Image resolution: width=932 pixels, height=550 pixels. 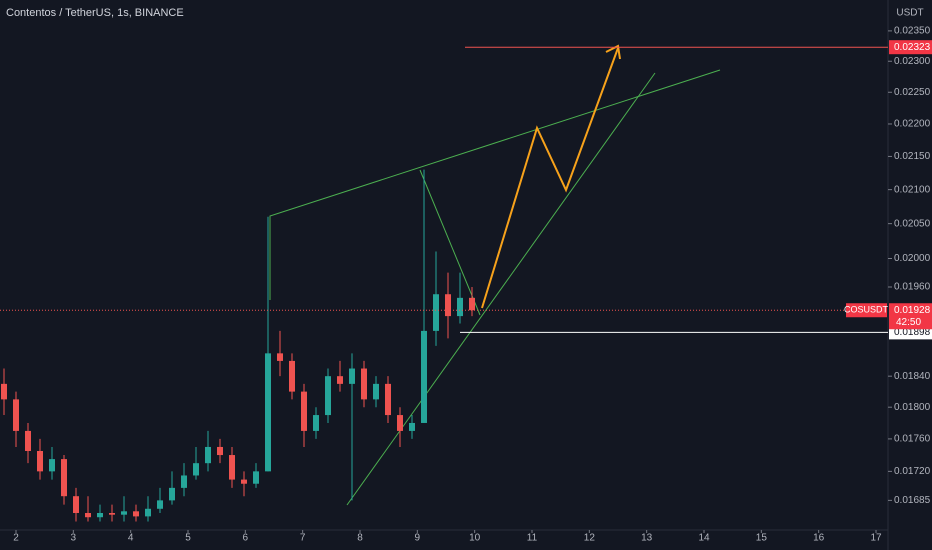 What do you see at coordinates (912, 407) in the screenshot?
I see `price-label: 0.01800` at bounding box center [912, 407].